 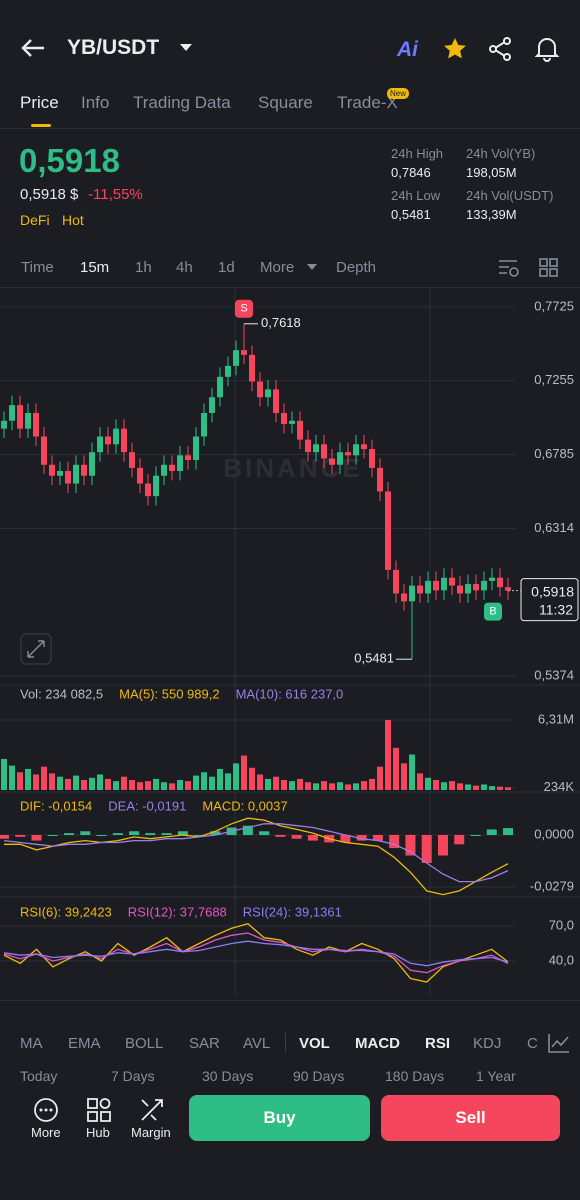 I want to click on stat-value: 198,05M, so click(x=491, y=172).